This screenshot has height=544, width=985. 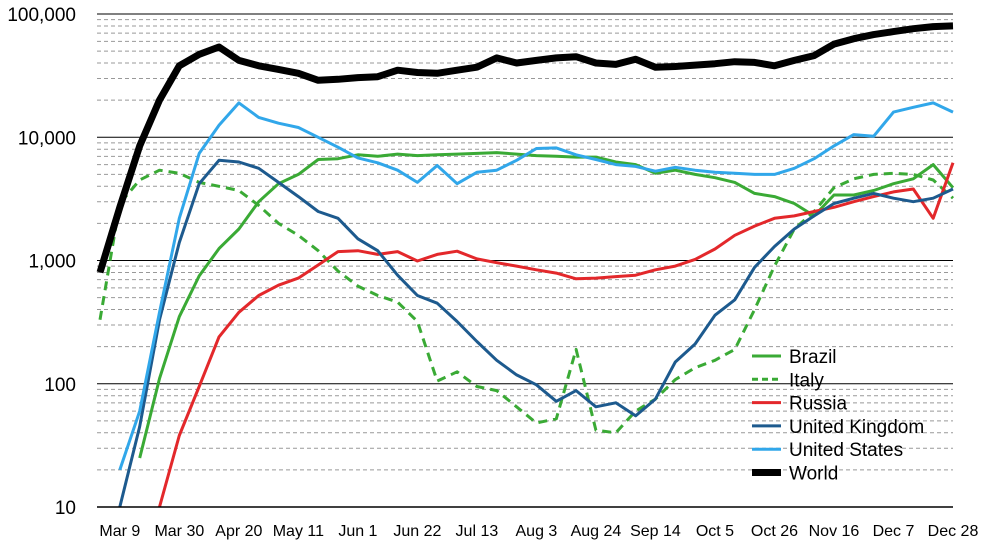 What do you see at coordinates (834, 531) in the screenshot?
I see `x-tick-label: Nov 16` at bounding box center [834, 531].